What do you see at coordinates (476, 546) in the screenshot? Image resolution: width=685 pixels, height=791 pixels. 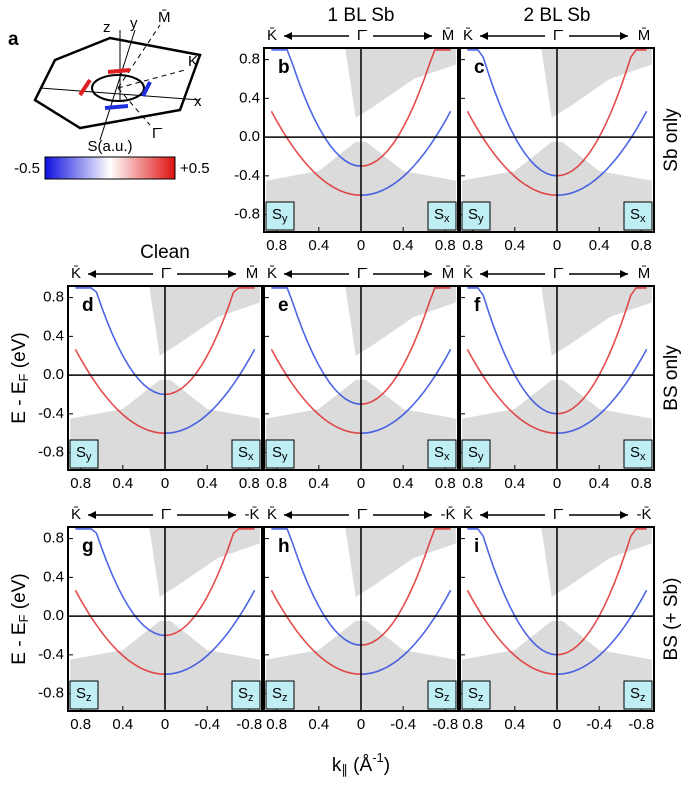 I see `panel-letter: i` at bounding box center [476, 546].